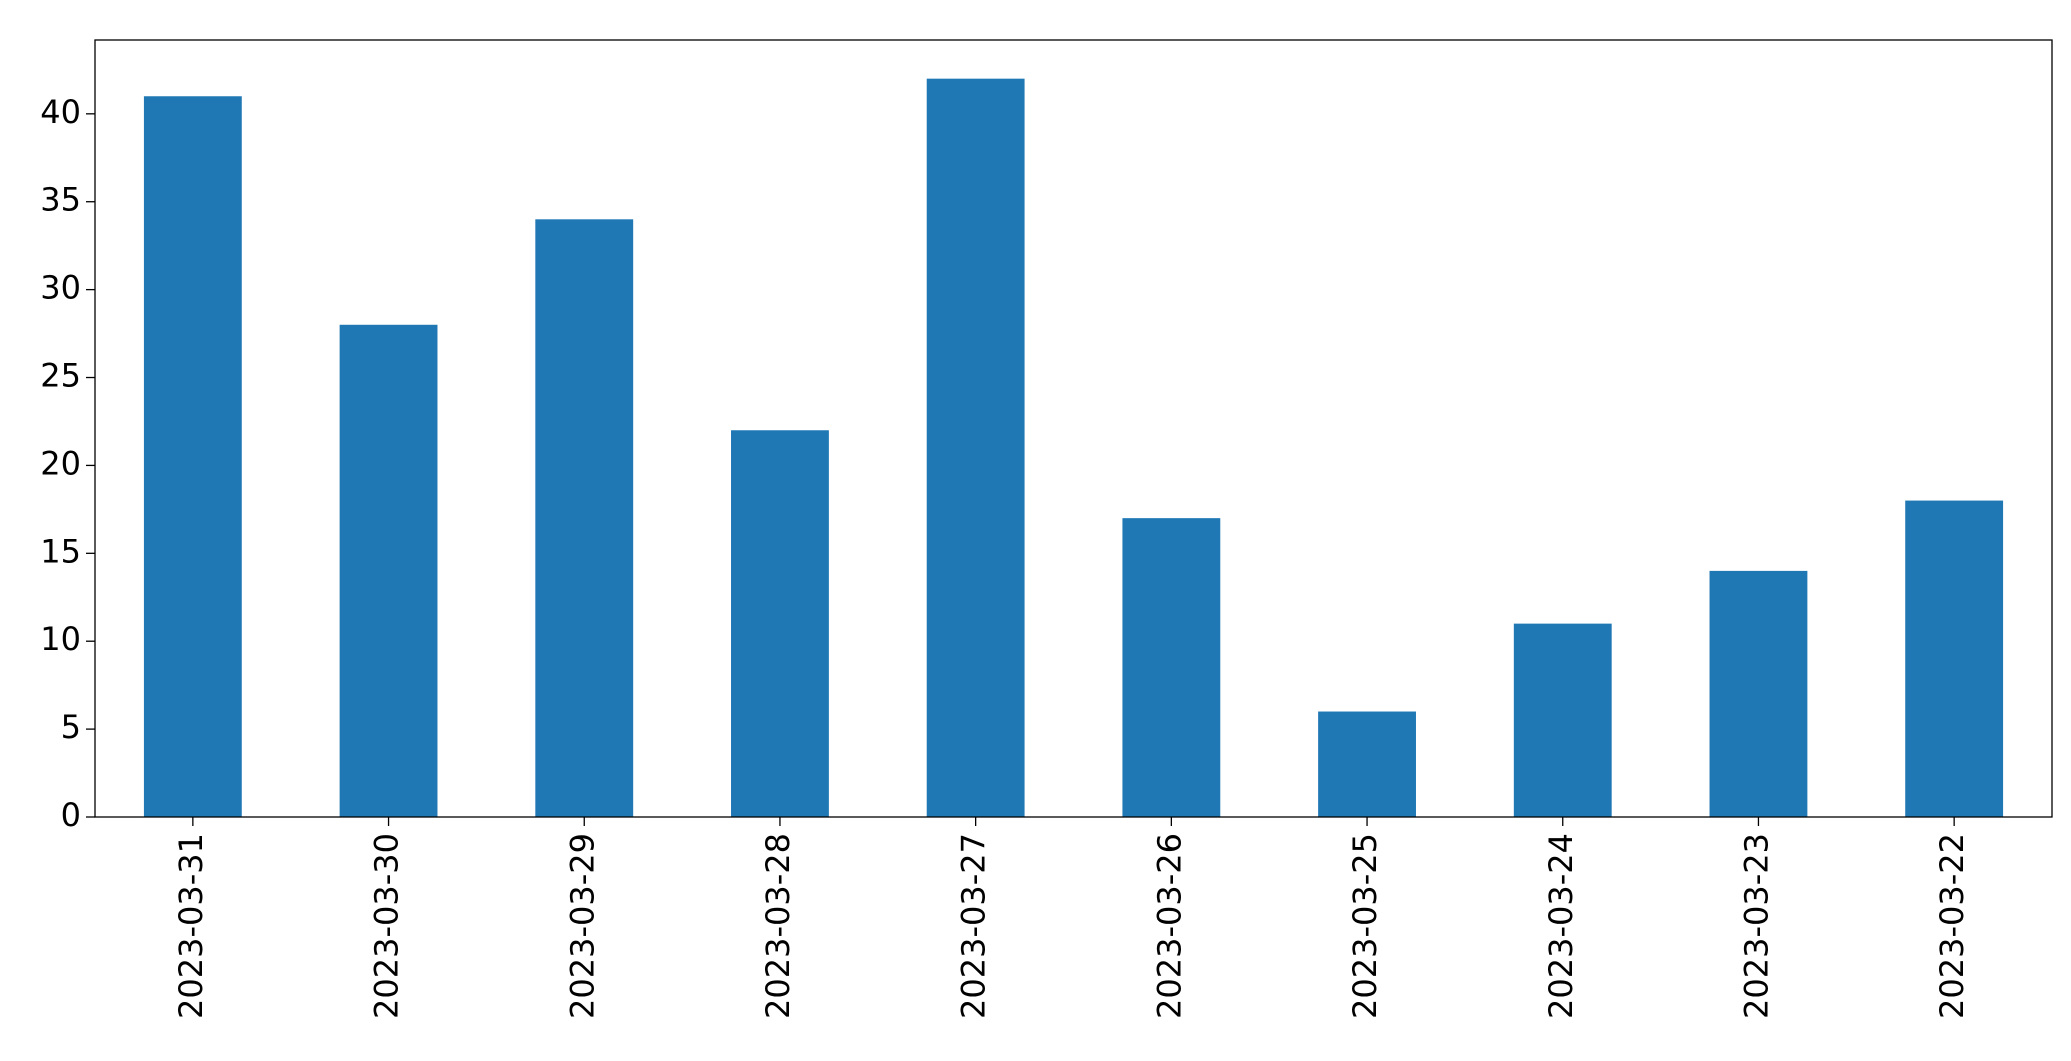 This screenshot has height=1061, width=2071. I want to click on y-tick-label: 40, so click(60, 112).